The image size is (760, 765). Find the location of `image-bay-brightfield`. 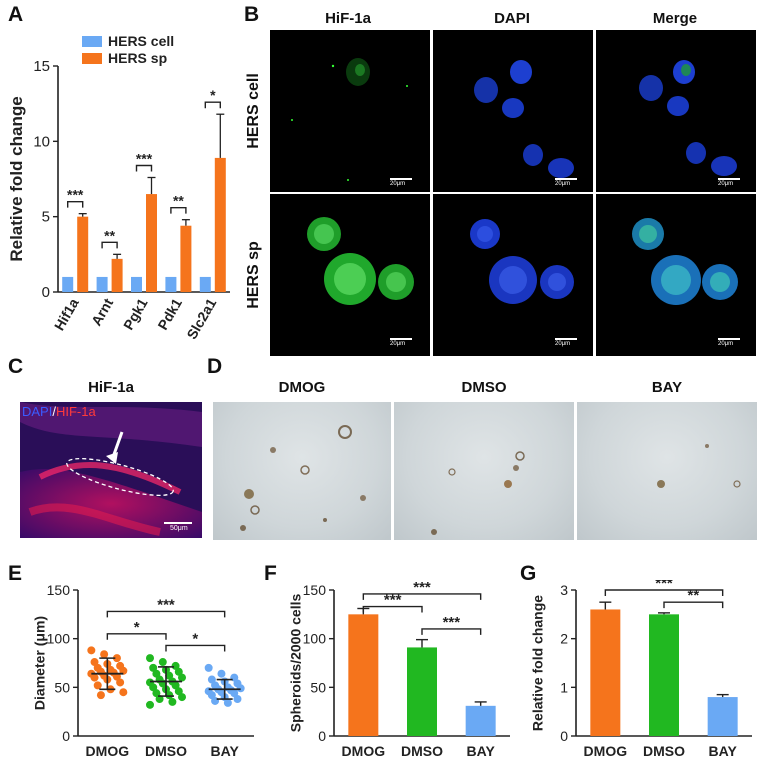

image-bay-brightfield is located at coordinates (667, 471).